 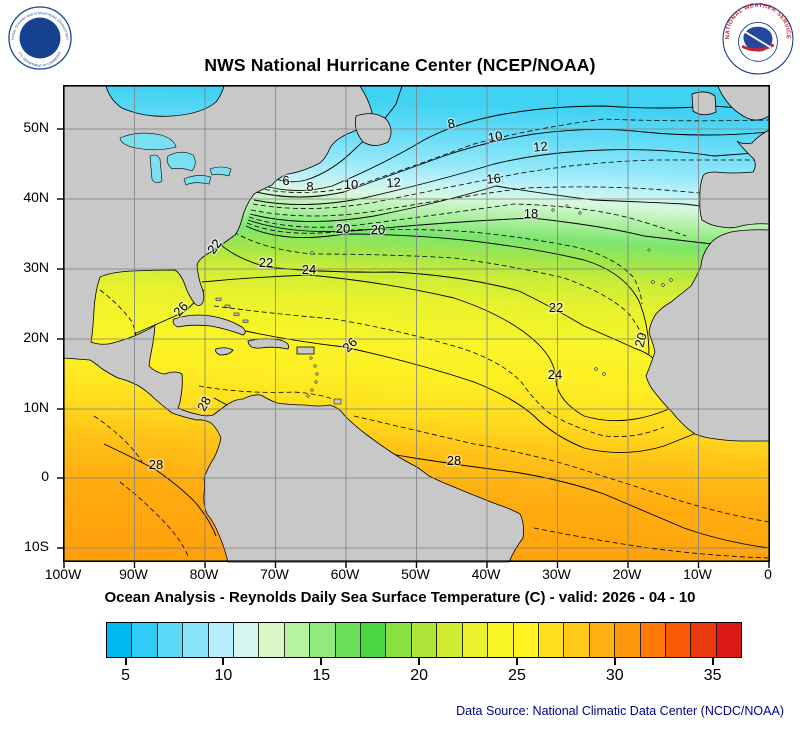 What do you see at coordinates (63, 574) in the screenshot?
I see `lon-label-100W: 100W` at bounding box center [63, 574].